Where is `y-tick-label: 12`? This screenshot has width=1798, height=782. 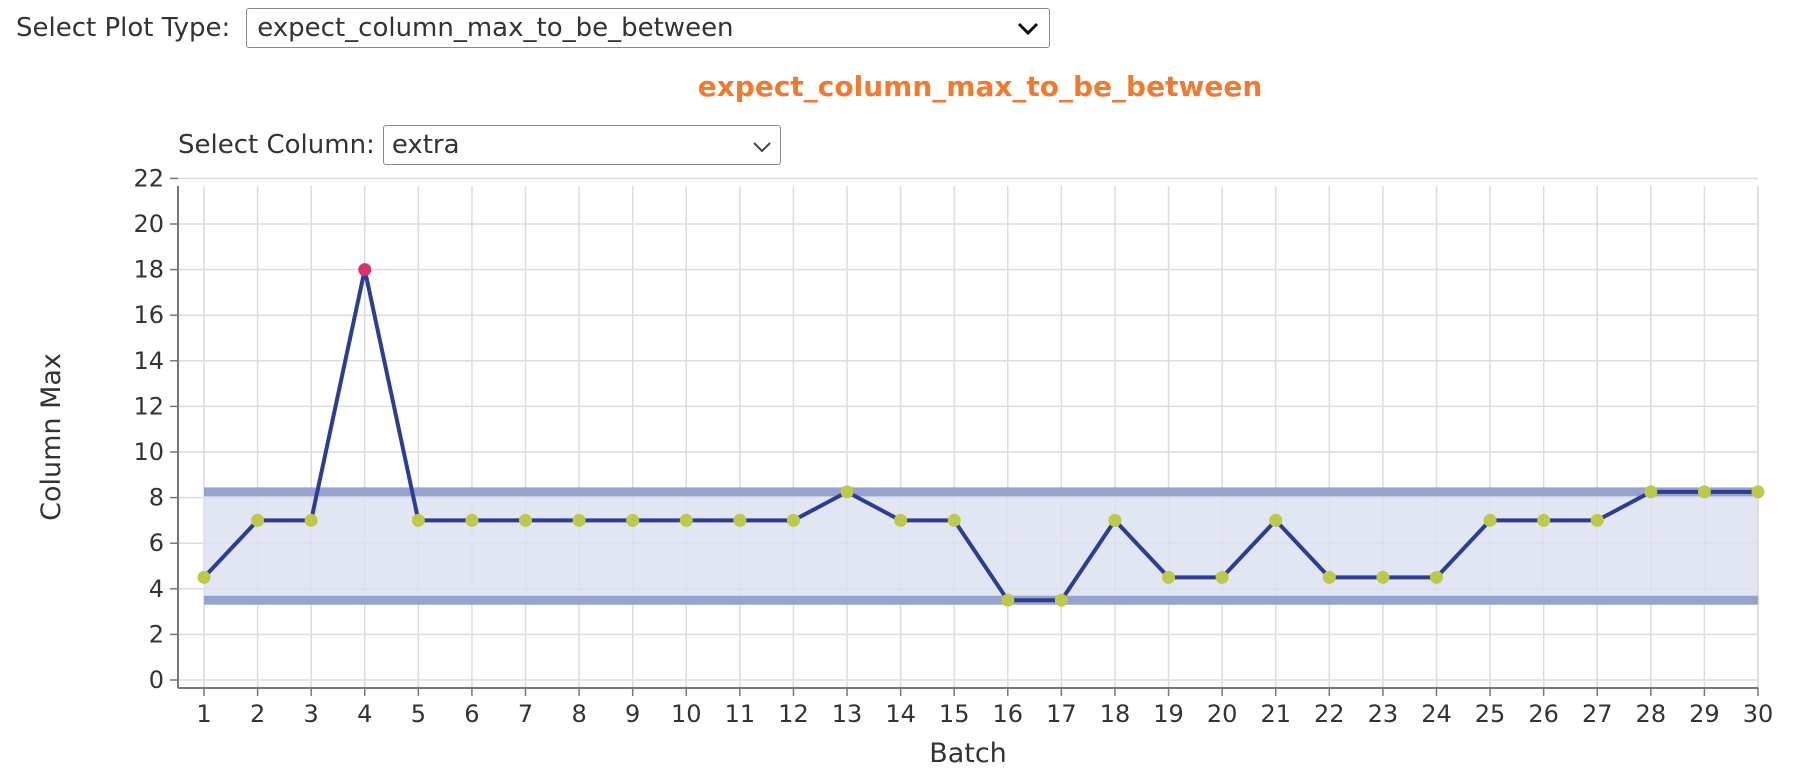 y-tick-label: 12 is located at coordinates (148, 406).